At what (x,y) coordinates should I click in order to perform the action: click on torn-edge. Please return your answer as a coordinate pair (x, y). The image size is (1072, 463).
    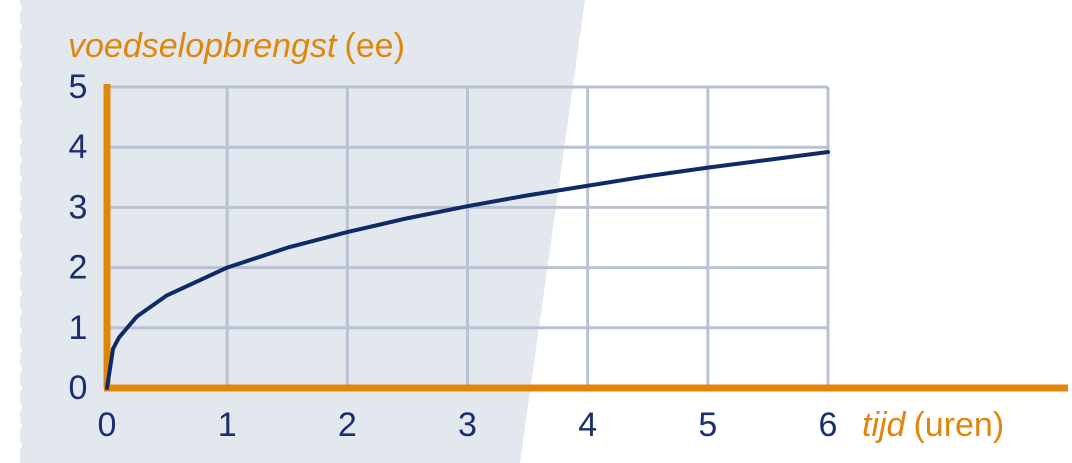
    Looking at the image, I should click on (17, 226).